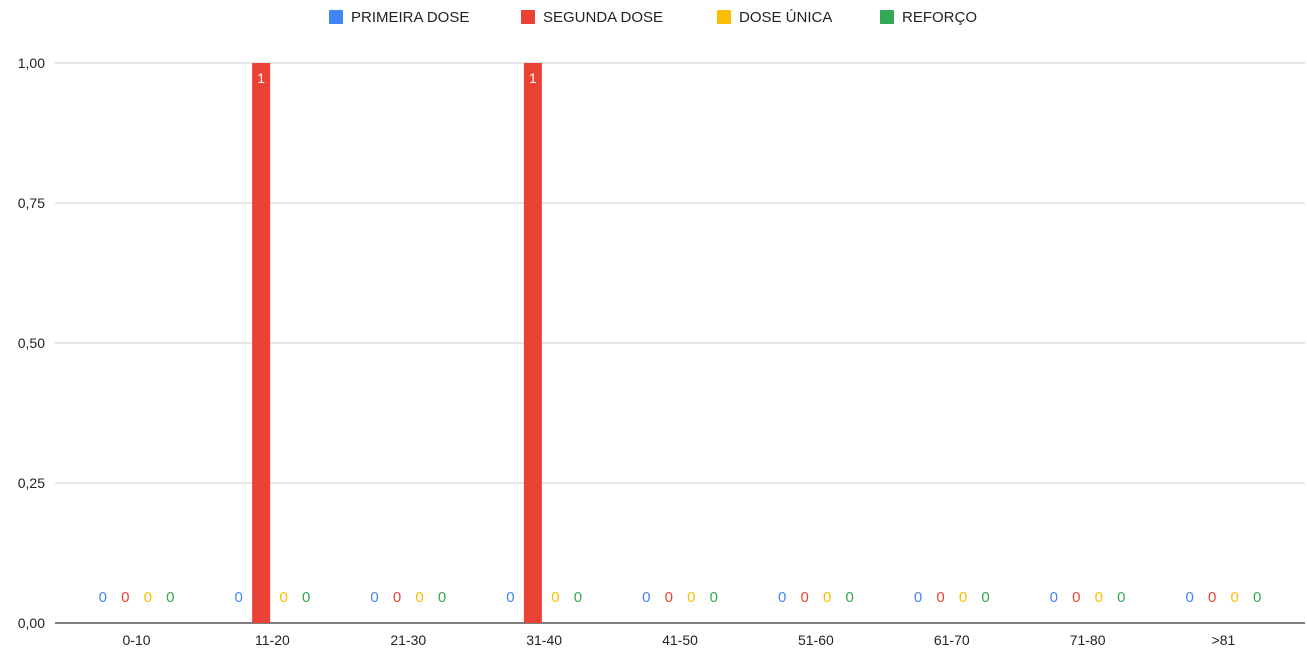 This screenshot has width=1307, height=653. I want to click on legend-label-3: DOSE ÚNICA, so click(785, 17).